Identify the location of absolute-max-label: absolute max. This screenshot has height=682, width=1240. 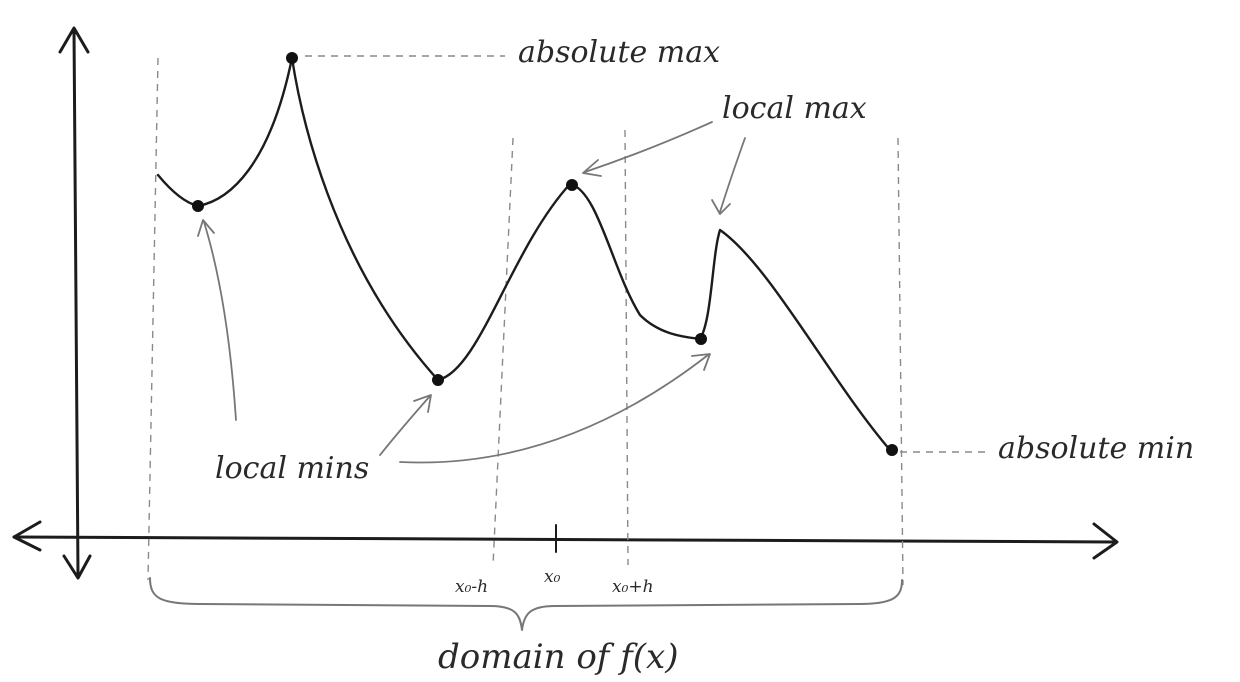
(619, 52).